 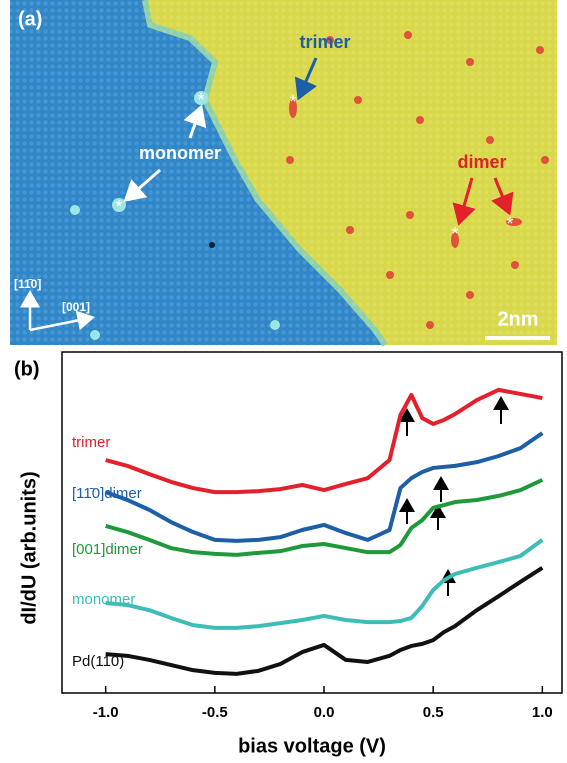 I want to click on x-tick-label: 0.0, so click(x=324, y=712).